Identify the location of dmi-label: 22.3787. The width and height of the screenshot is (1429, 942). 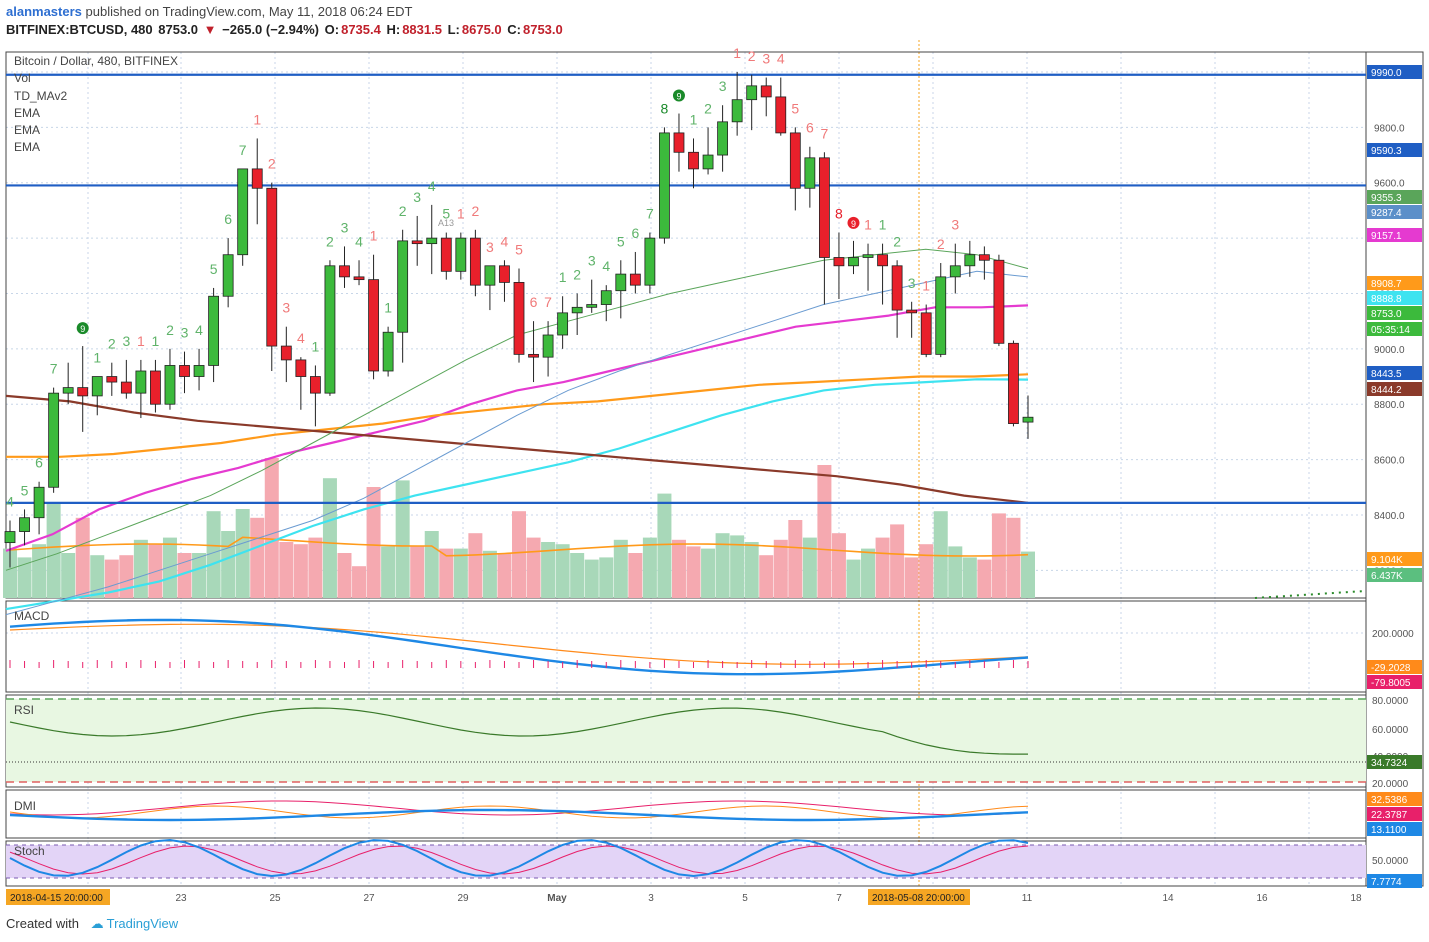
(1389, 815).